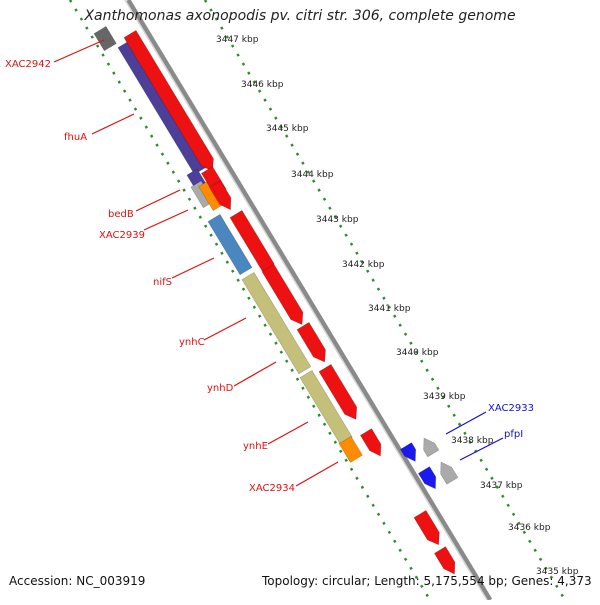 The height and width of the screenshot is (605, 600). Describe the element at coordinates (472, 441) in the screenshot. I see `kbp-tick-label: 3438 kbp` at that location.